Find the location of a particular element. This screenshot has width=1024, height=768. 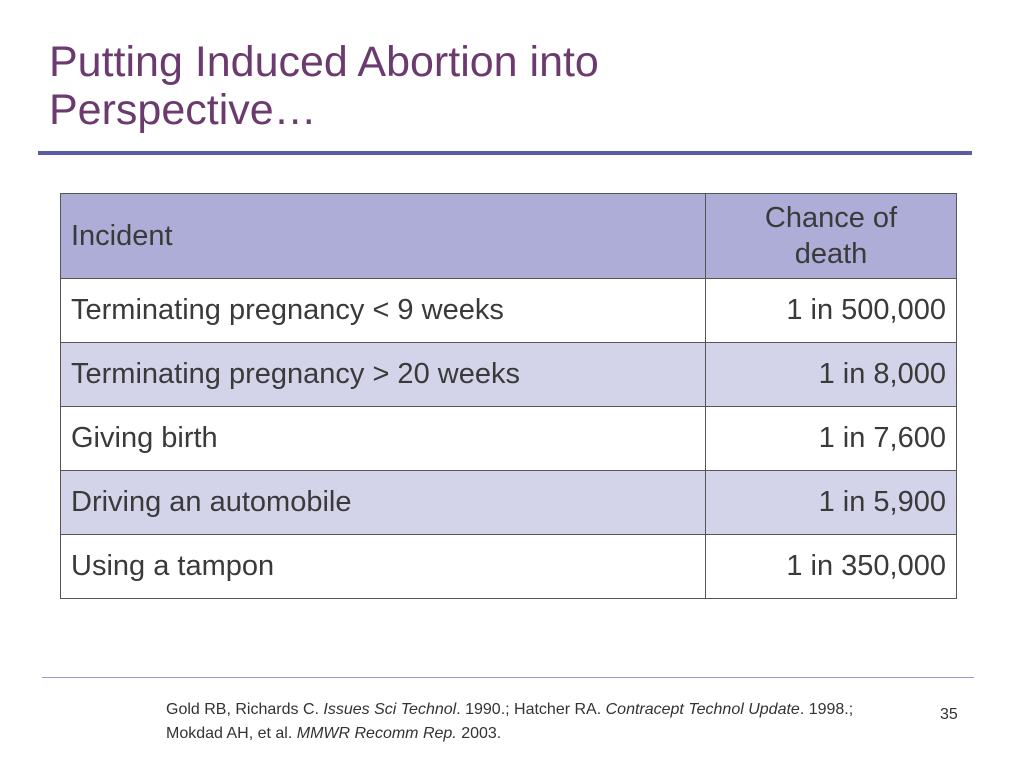

table-row: Driving an automobile 1 in 5,900 is located at coordinates (508, 502).